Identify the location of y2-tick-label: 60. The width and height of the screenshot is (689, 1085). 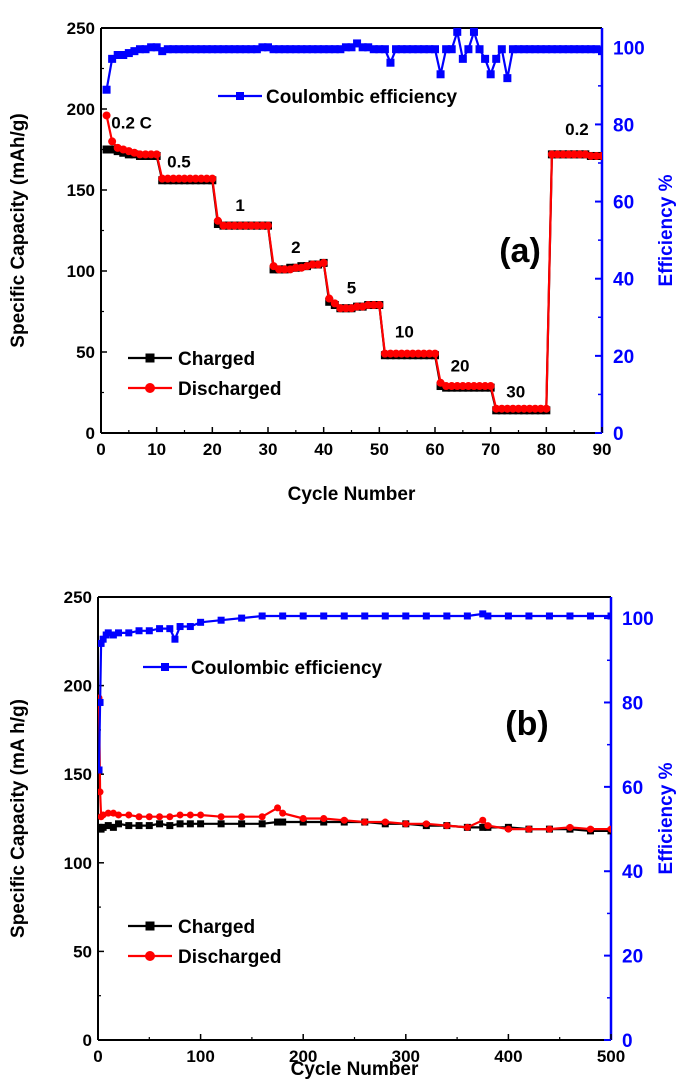
(632, 788).